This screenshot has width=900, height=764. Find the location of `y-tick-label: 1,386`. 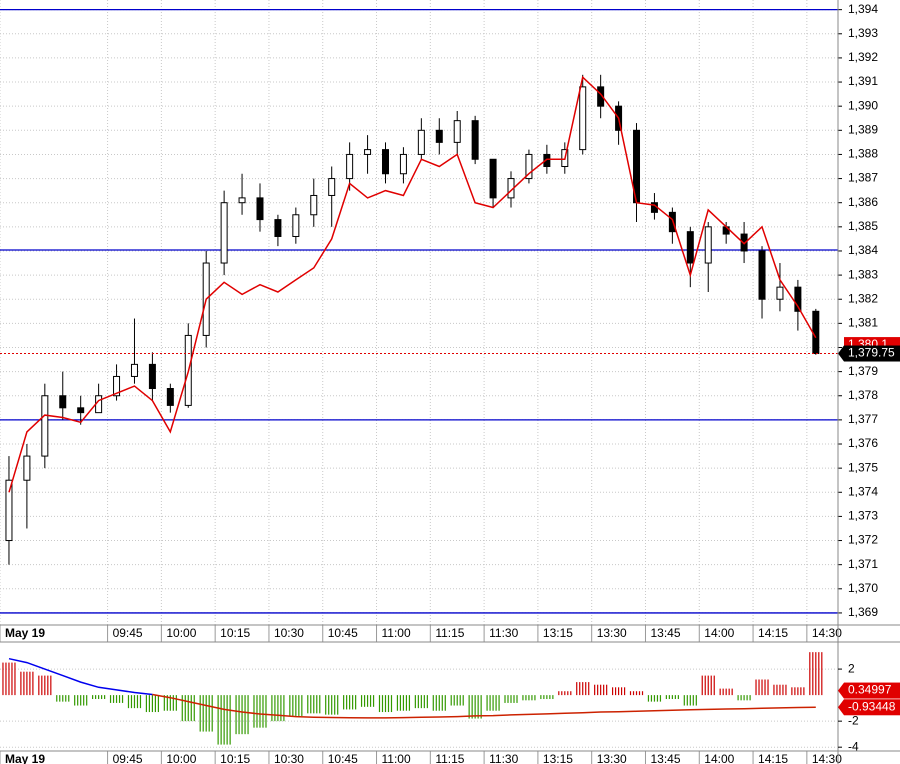

y-tick-label: 1,386 is located at coordinates (863, 202).